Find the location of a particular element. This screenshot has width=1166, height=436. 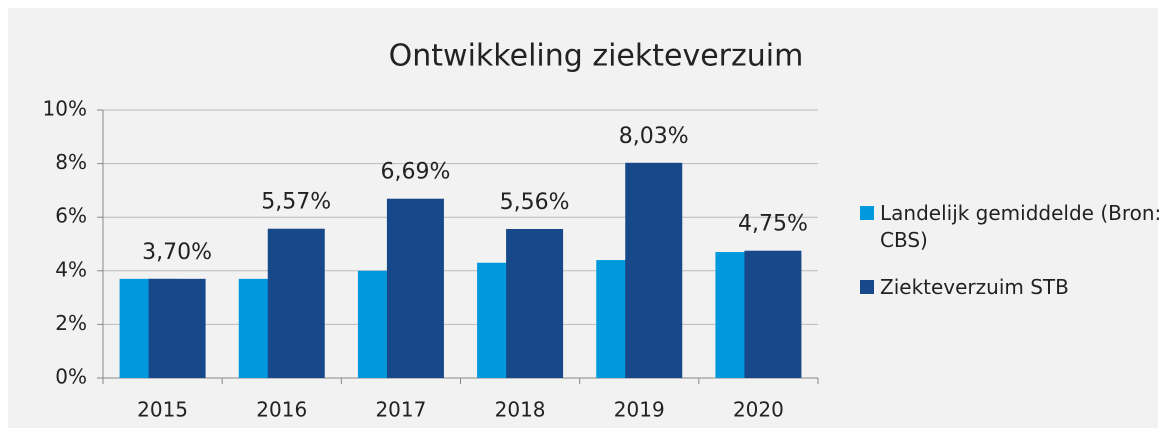

data-label: 5,56% is located at coordinates (535, 202).